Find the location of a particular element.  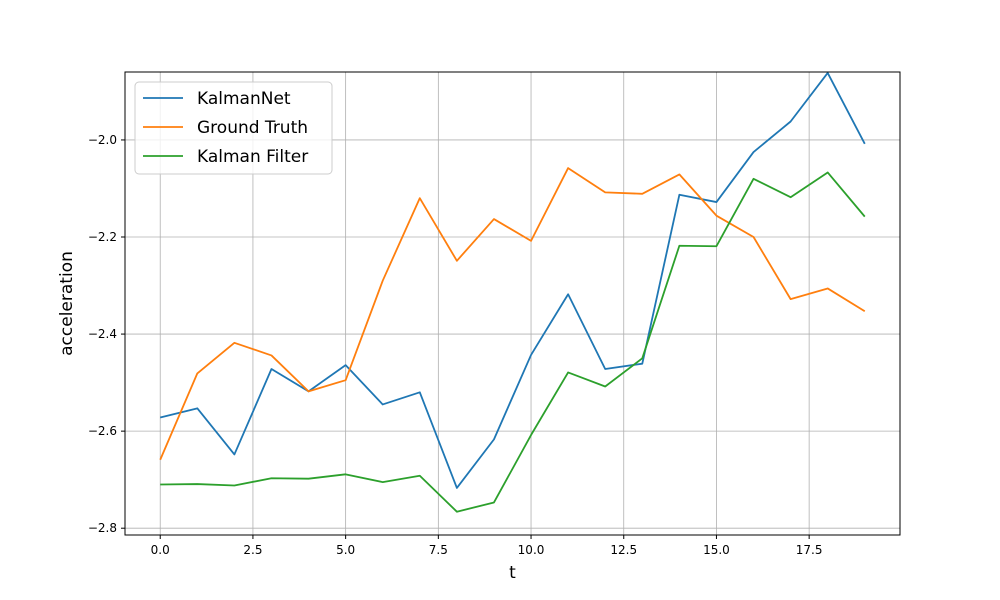

x-tick-label: 17.5 is located at coordinates (809, 550).